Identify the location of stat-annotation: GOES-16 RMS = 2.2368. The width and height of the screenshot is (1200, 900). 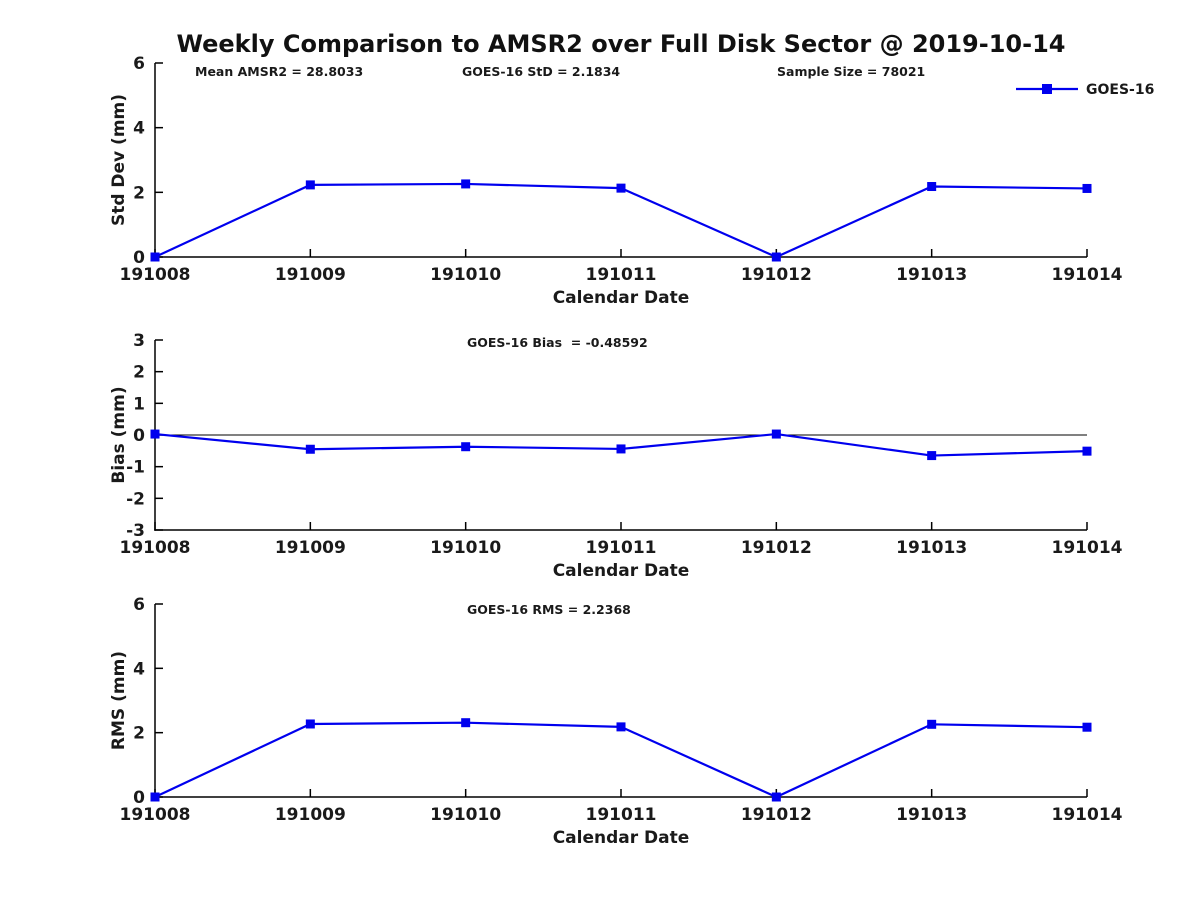
(549, 609).